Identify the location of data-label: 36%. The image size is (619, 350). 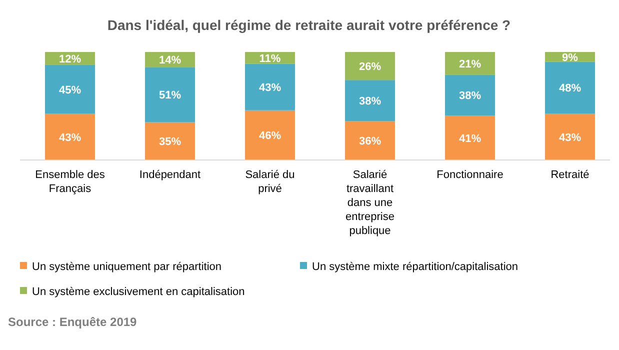
(370, 142).